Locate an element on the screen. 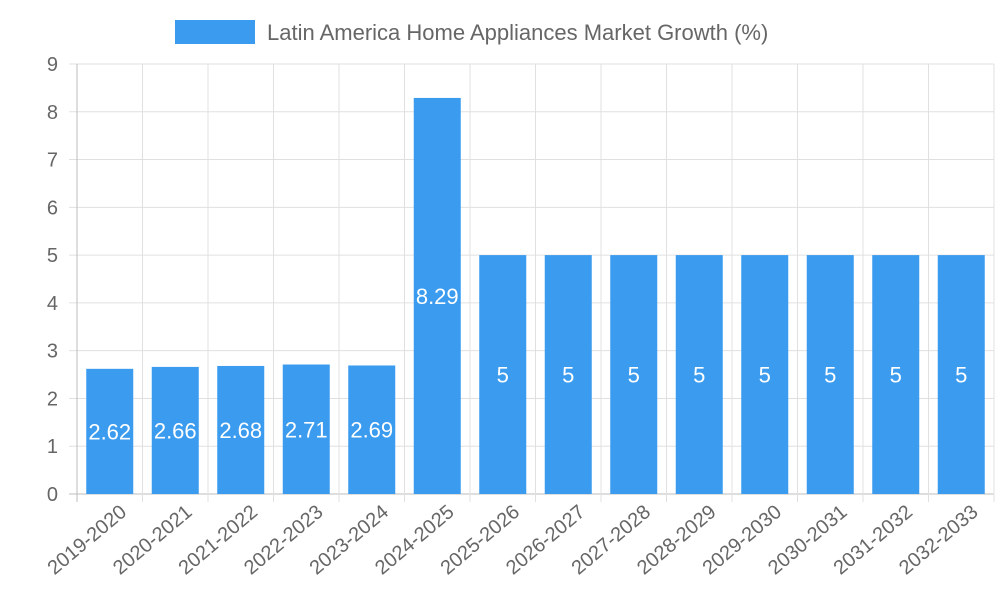  data-label: 2.62 is located at coordinates (109, 431).